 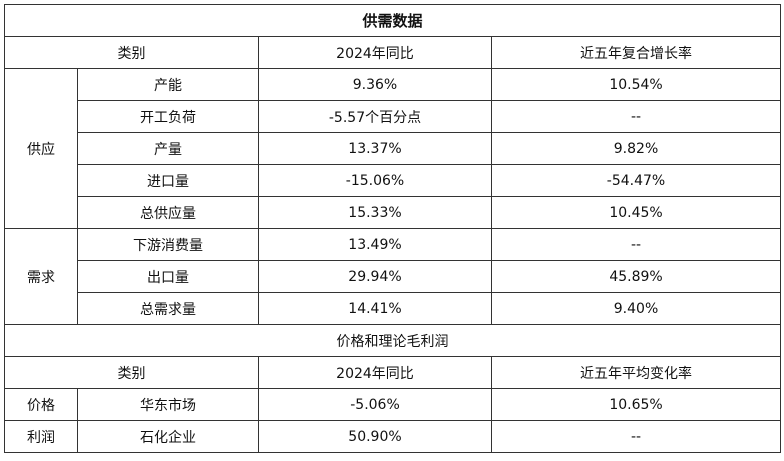 What do you see at coordinates (375, 180) in the screenshot?
I see `row-yoy: -15.06%` at bounding box center [375, 180].